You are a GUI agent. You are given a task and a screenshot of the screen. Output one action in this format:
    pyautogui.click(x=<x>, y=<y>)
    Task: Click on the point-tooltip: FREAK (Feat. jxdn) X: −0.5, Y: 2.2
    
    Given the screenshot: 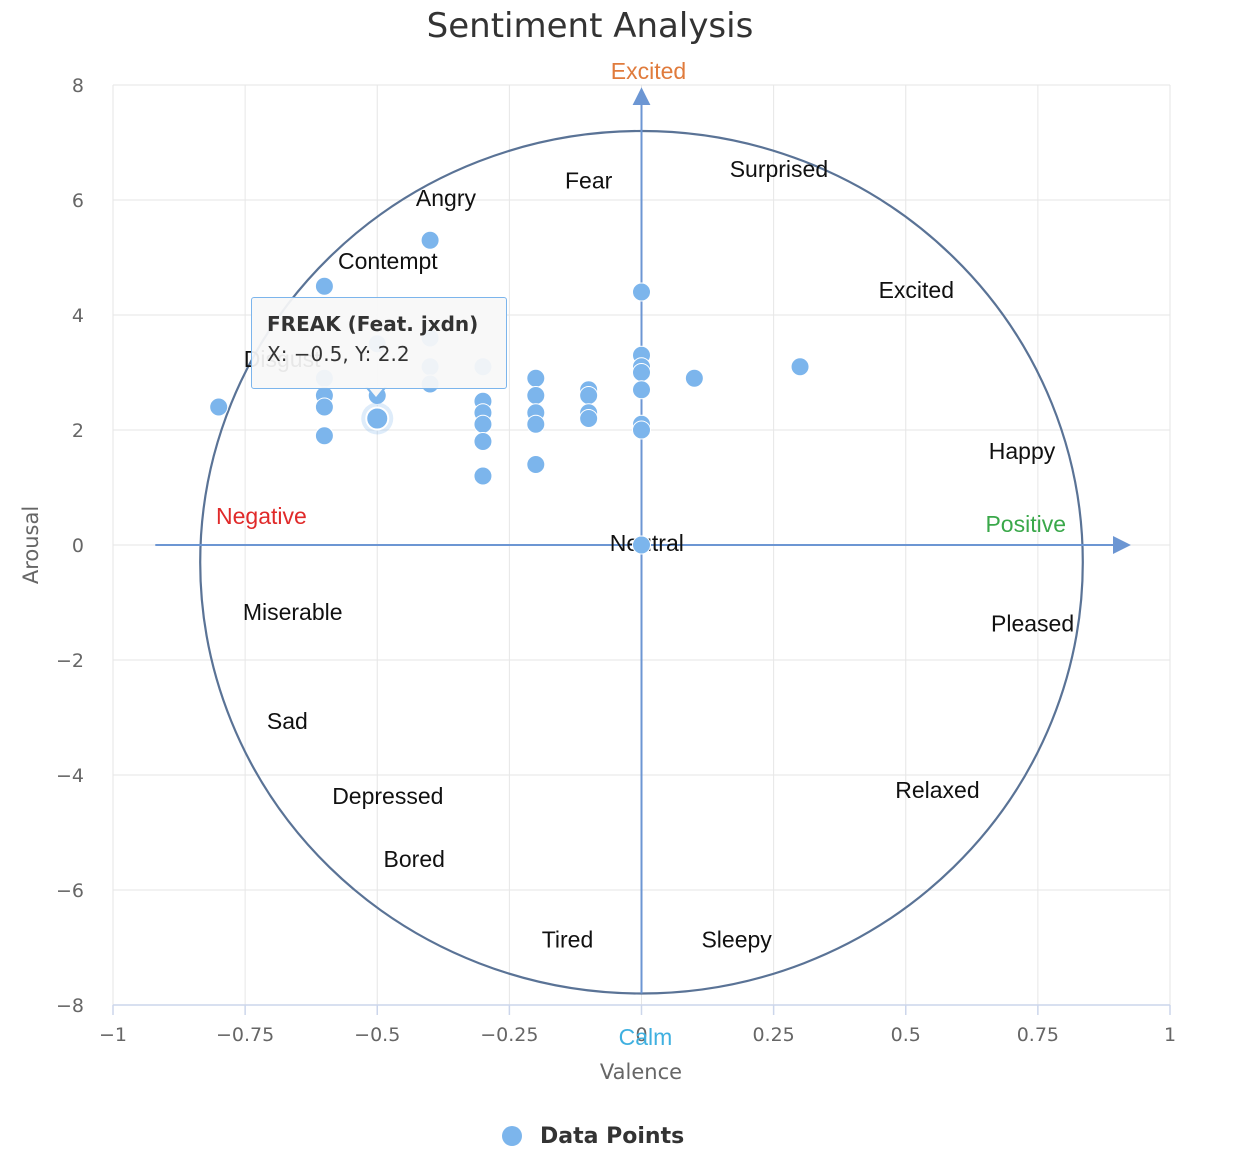 What is the action you would take?
    pyautogui.click(x=379, y=343)
    